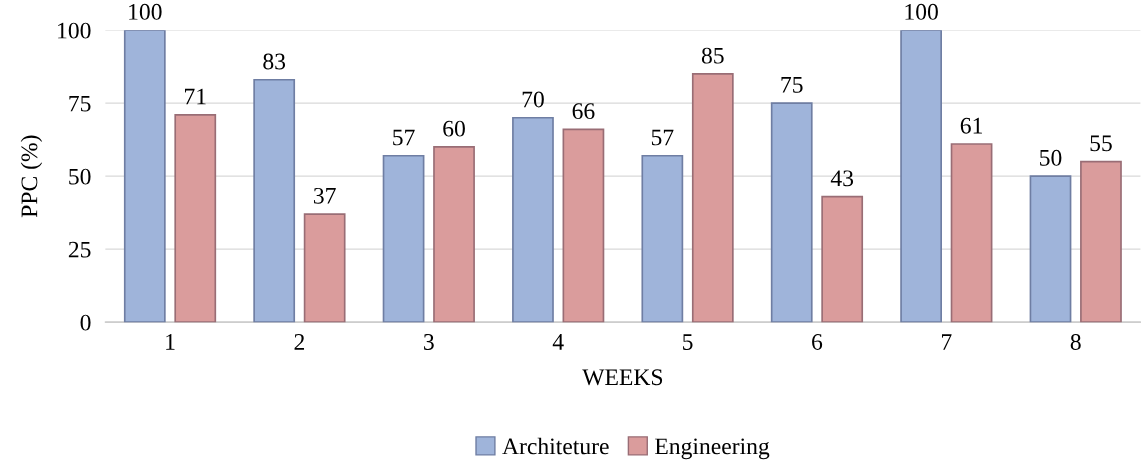 This screenshot has width=1145, height=471. I want to click on x-tick-label: 3, so click(429, 342).